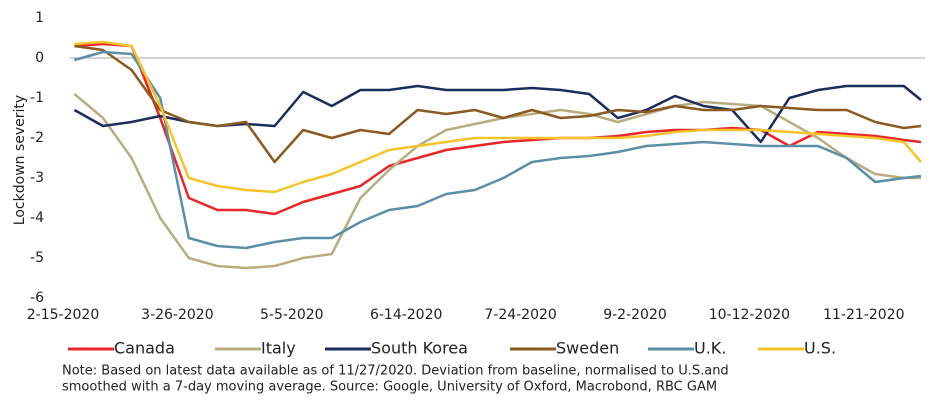 This screenshot has width=951, height=405. Describe the element at coordinates (419, 348) in the screenshot. I see `legend-label: South Korea` at that location.